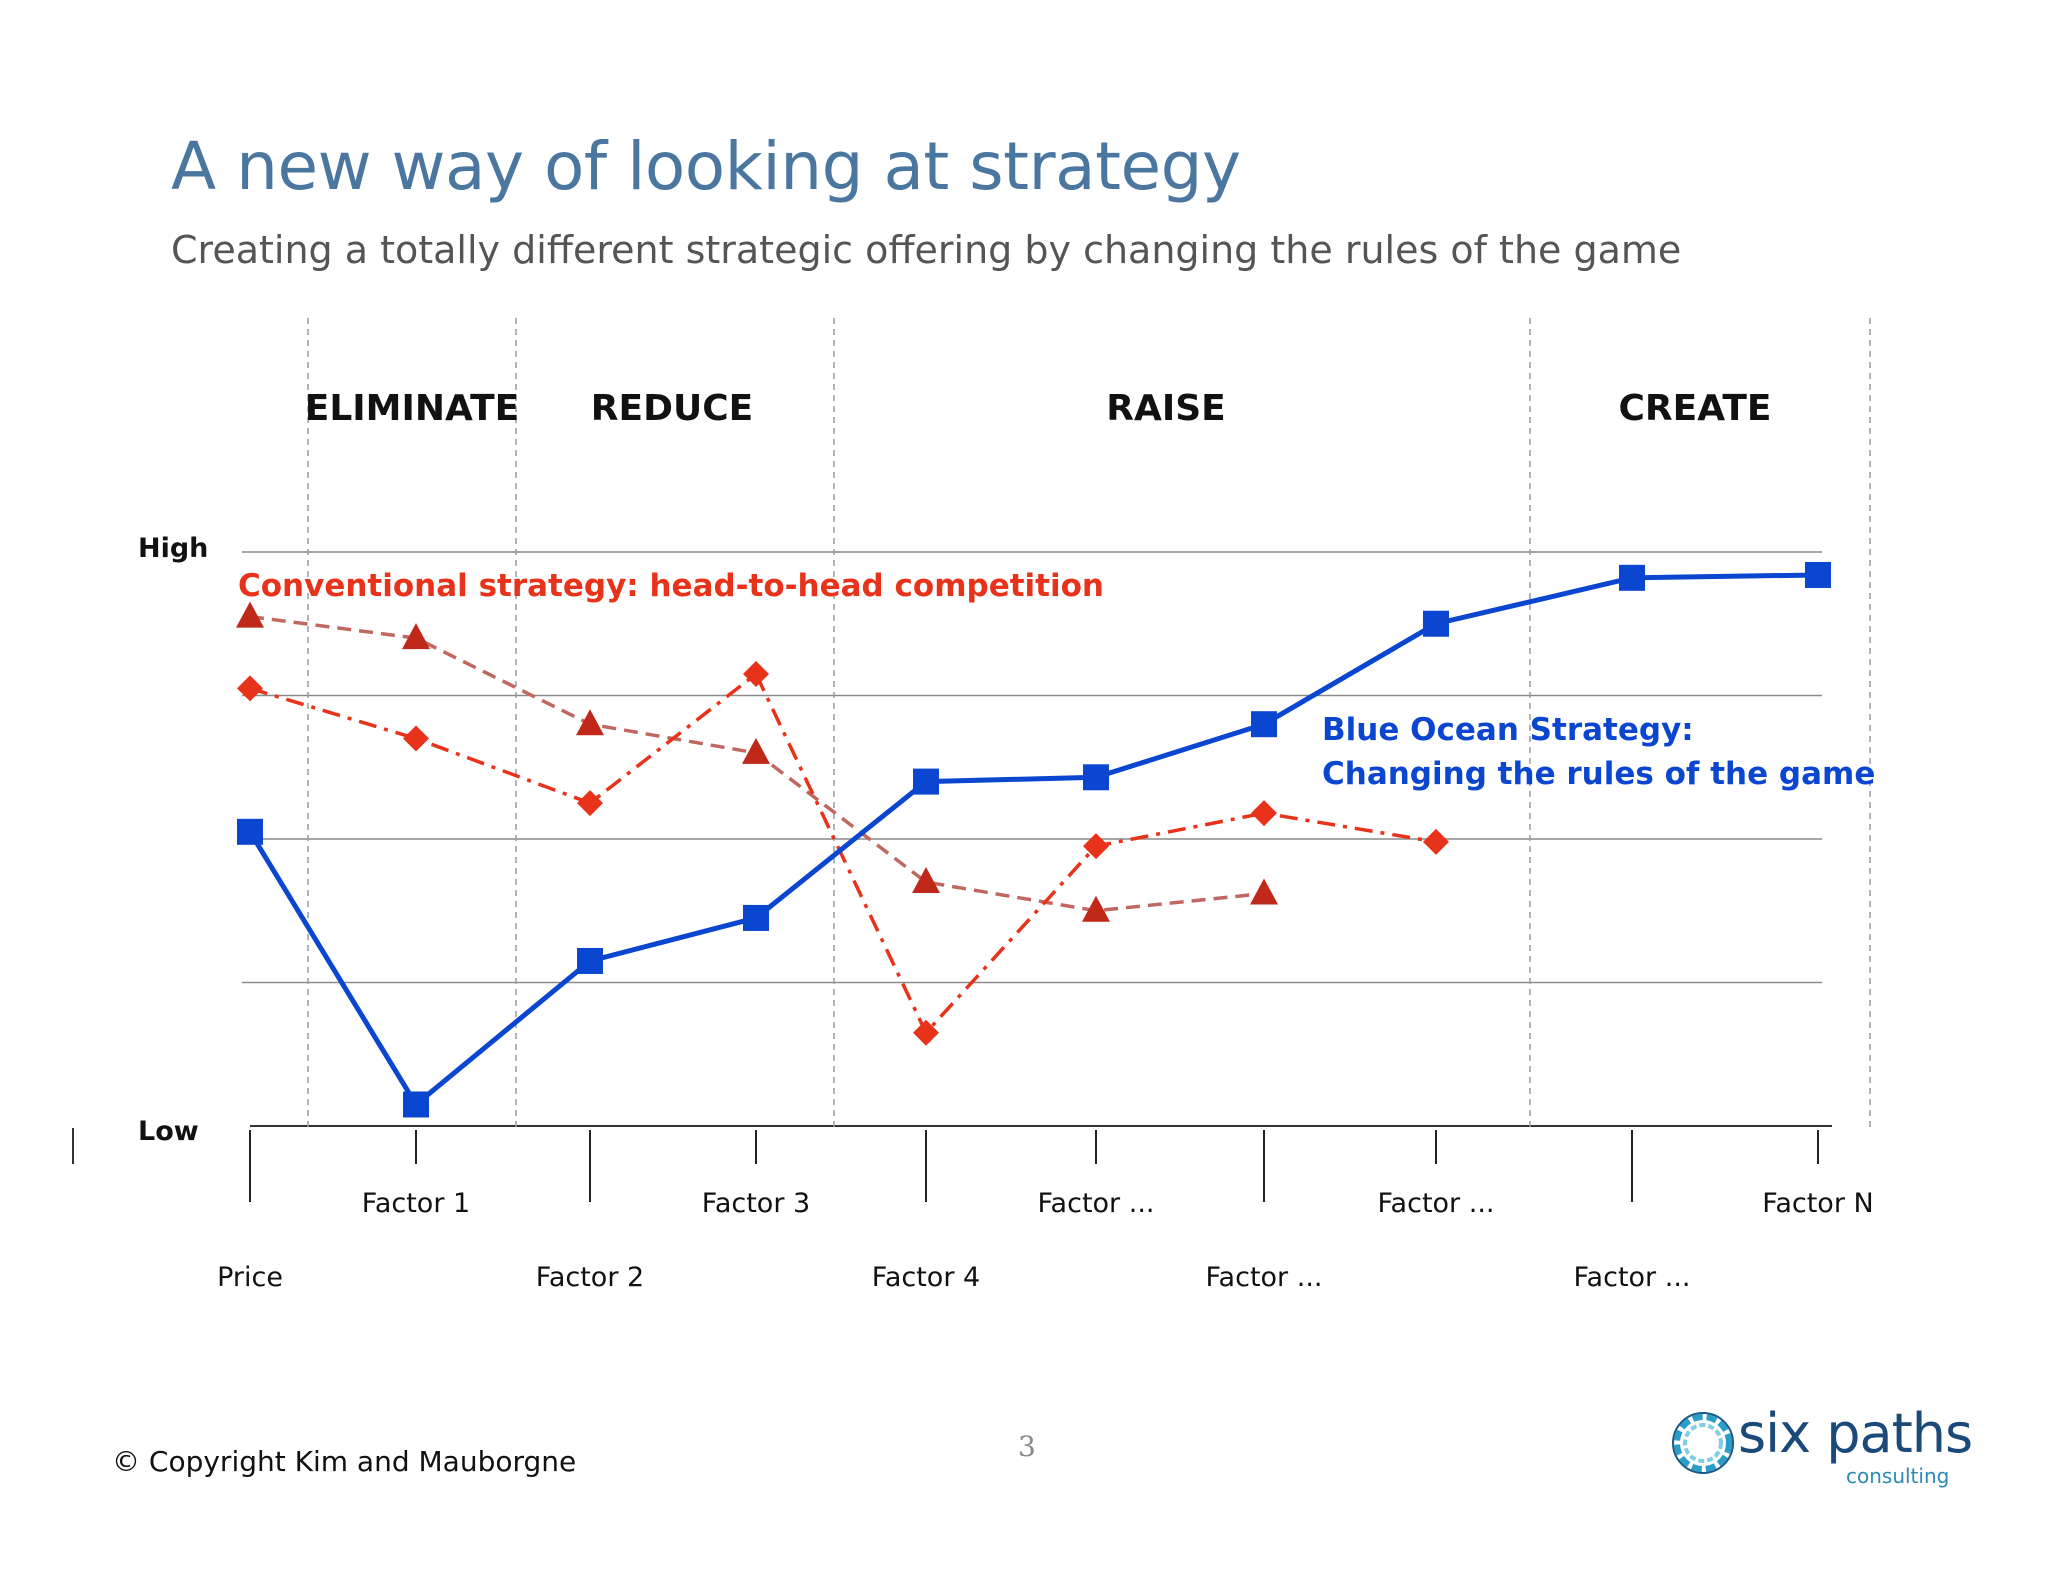 This screenshot has height=1582, width=2048. What do you see at coordinates (926, 1277) in the screenshot?
I see `x-tick-label: Factor 4` at bounding box center [926, 1277].